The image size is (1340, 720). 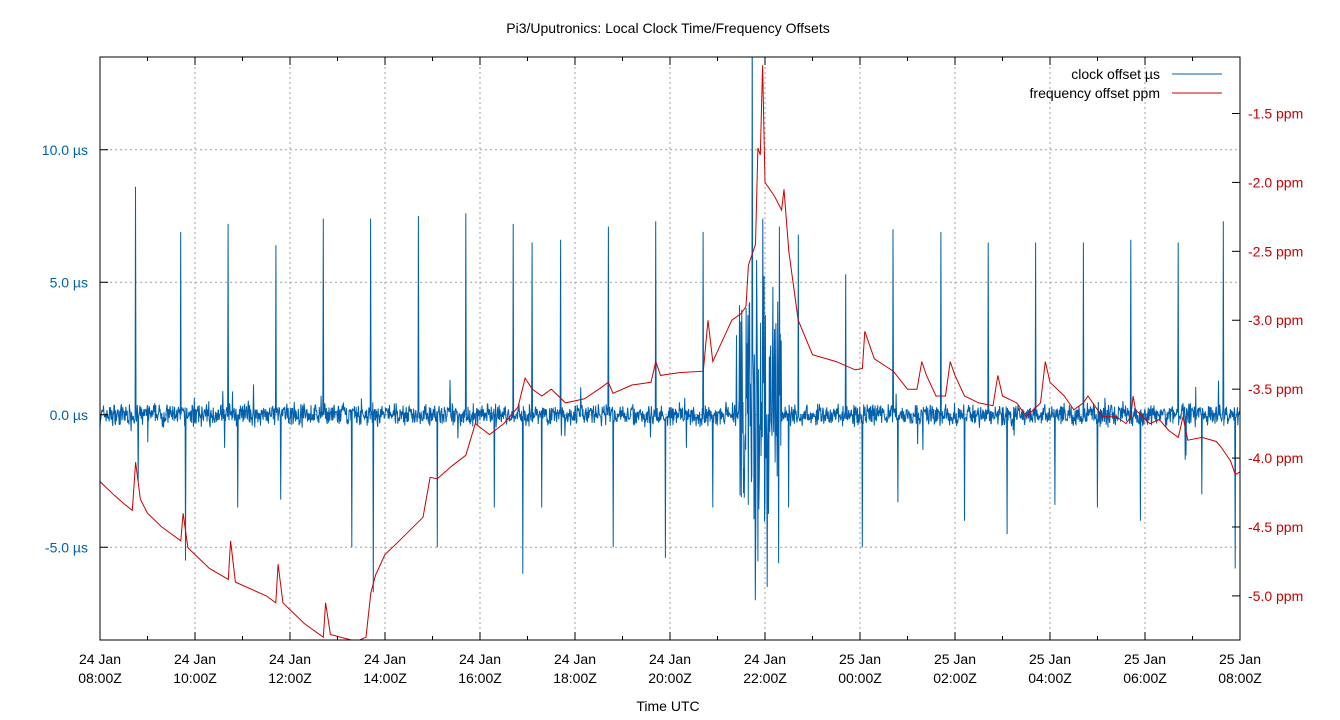 What do you see at coordinates (385, 678) in the screenshot?
I see `x-tick-label-time: 14:00Z` at bounding box center [385, 678].